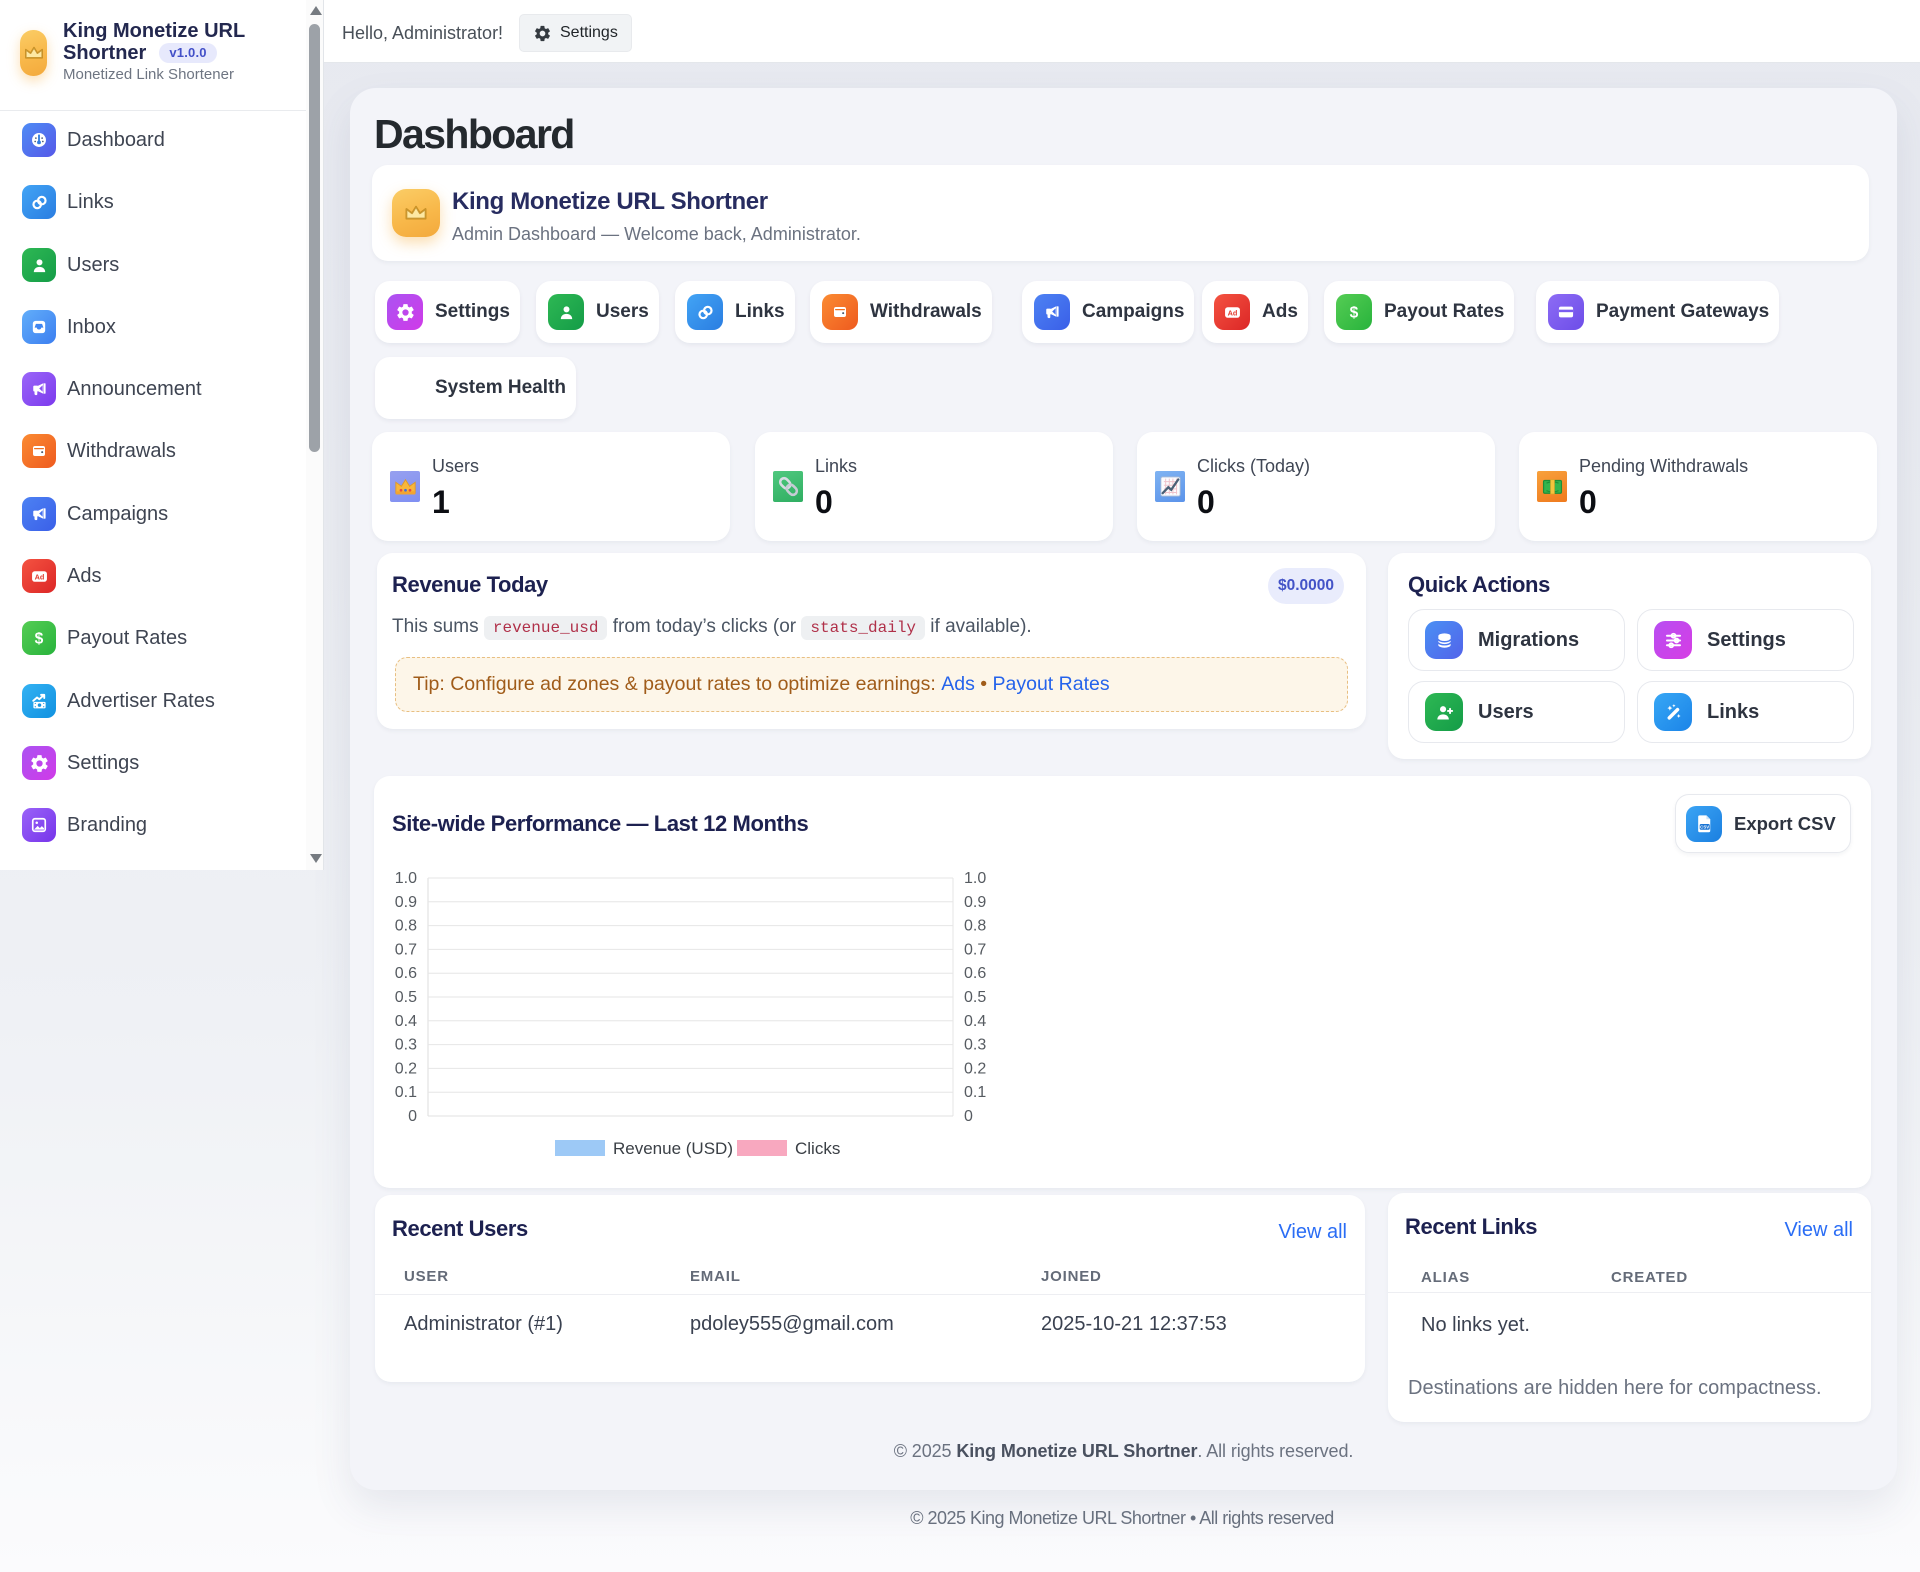 The height and width of the screenshot is (1572, 1920). Describe the element at coordinates (1704, 826) in the screenshot. I see `svg-text: CSV` at that location.